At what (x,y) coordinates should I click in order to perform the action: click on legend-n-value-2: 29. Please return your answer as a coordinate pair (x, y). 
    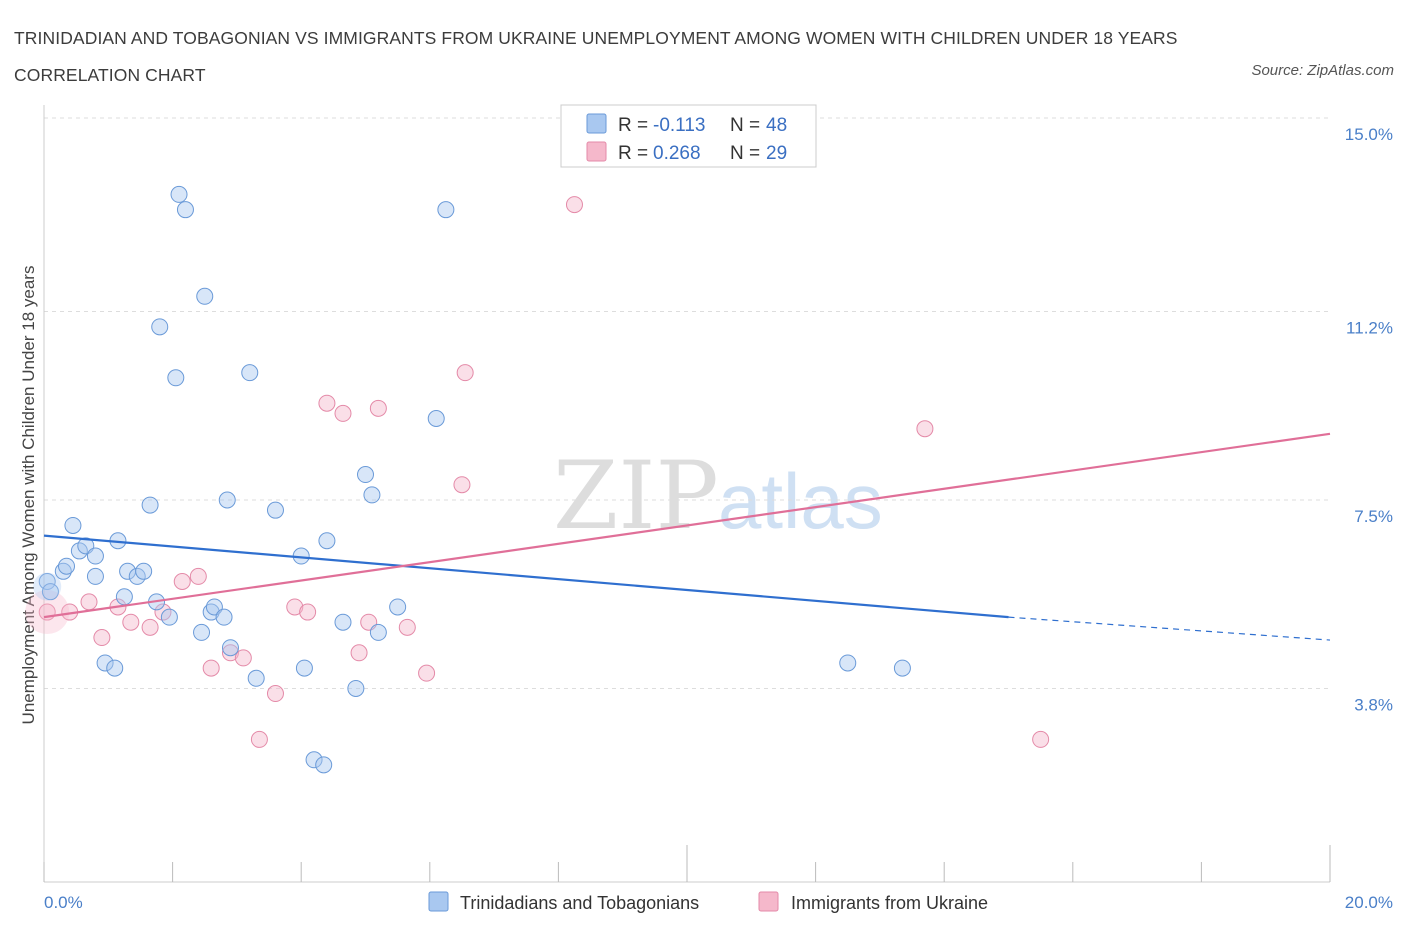
    Looking at the image, I should click on (776, 153).